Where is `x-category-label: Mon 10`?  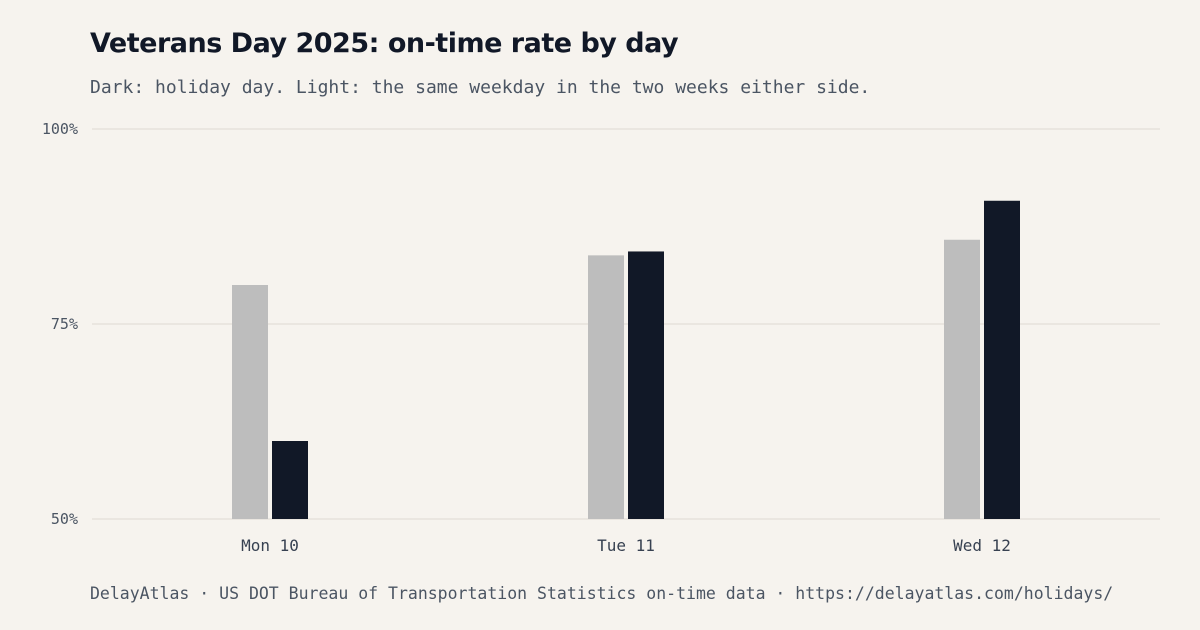 x-category-label: Mon 10 is located at coordinates (270, 545).